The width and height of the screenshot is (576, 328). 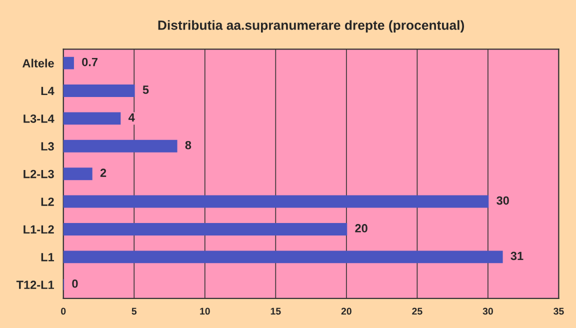 I want to click on data-label: 31, so click(x=517, y=256).